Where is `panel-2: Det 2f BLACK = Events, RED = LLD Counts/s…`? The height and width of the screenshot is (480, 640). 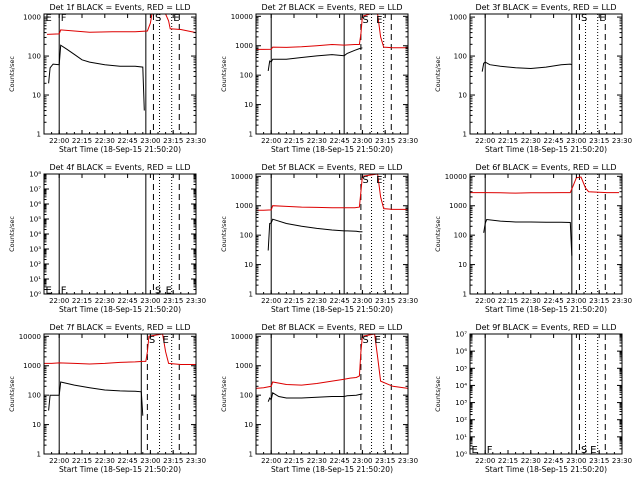 panel-2: Det 2f BLACK = Events, RED = LLD Counts/s… is located at coordinates (319, 78).